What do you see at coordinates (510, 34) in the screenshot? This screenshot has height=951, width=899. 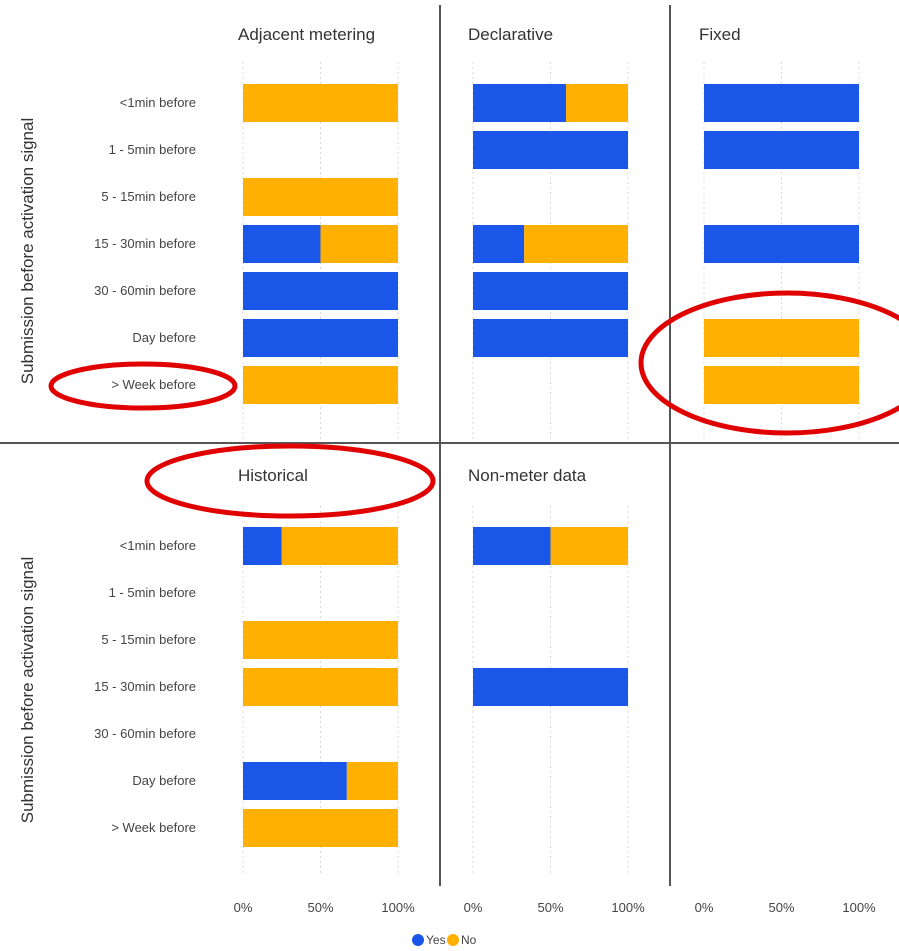 I see `panel-title: Declarative` at bounding box center [510, 34].